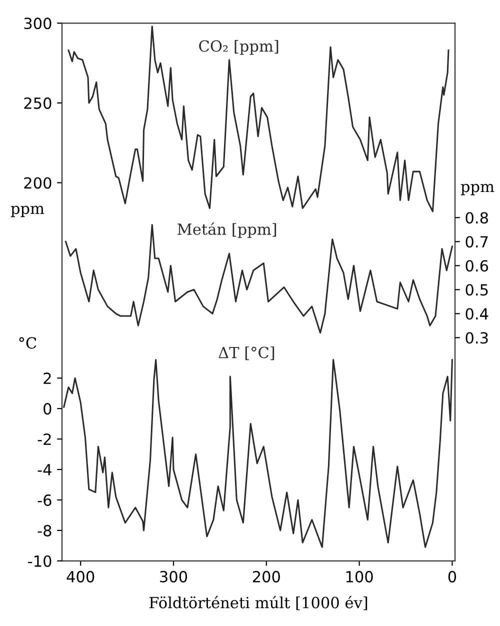 The image size is (500, 626). I want to click on series-label: CO₂ [ppm], so click(238, 47).